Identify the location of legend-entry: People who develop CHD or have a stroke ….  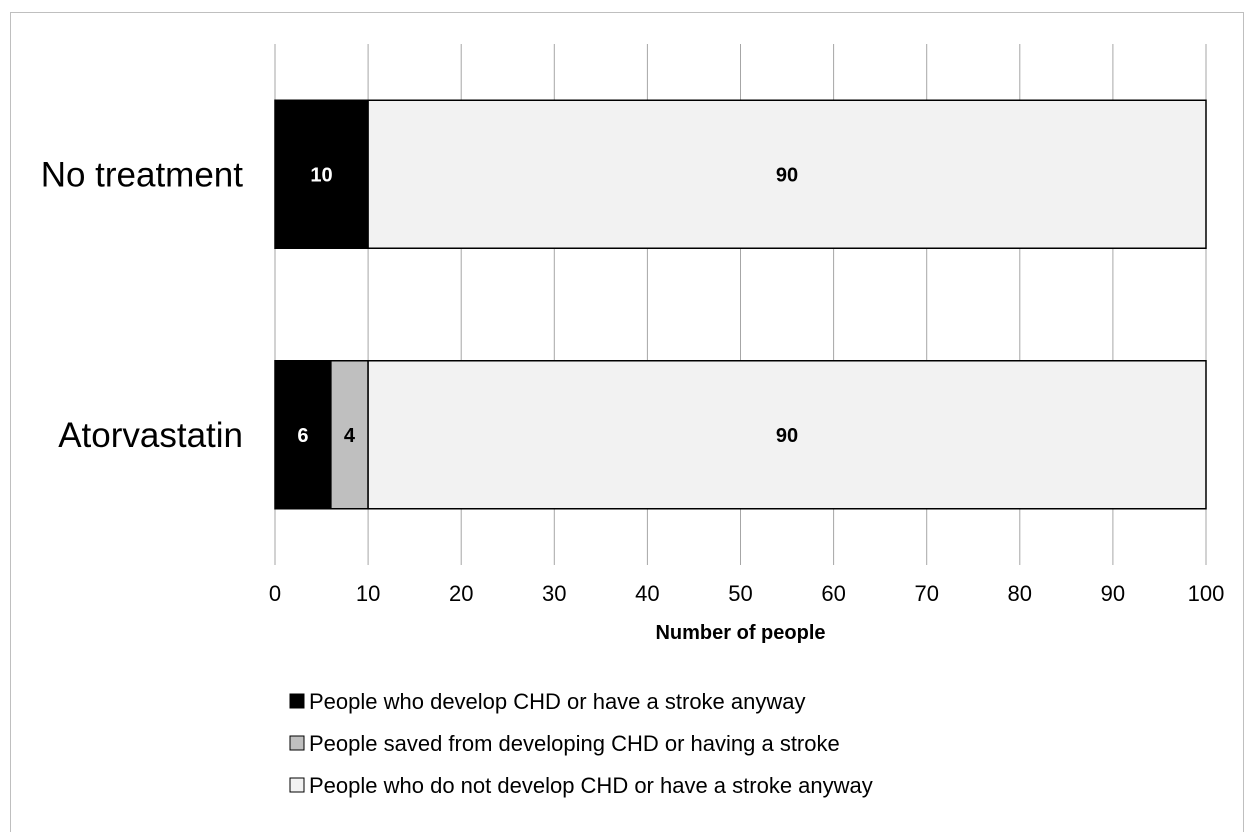
(557, 701).